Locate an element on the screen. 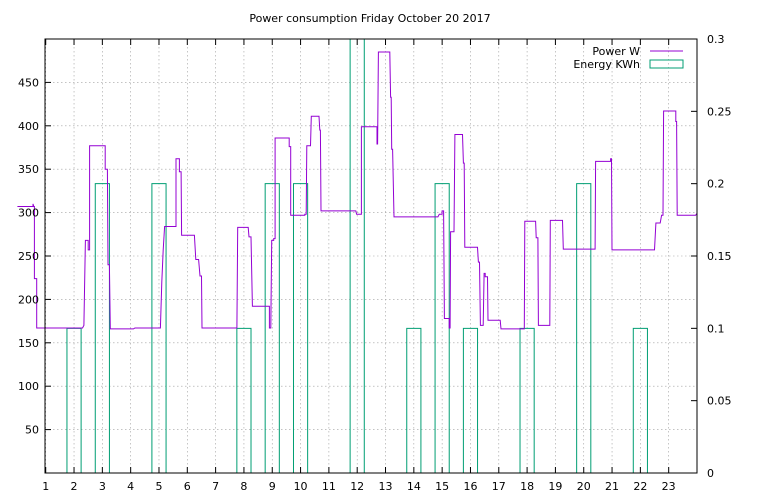 This screenshot has height=500, width=768. y-right-tick-label: 0.15 is located at coordinates (719, 256).